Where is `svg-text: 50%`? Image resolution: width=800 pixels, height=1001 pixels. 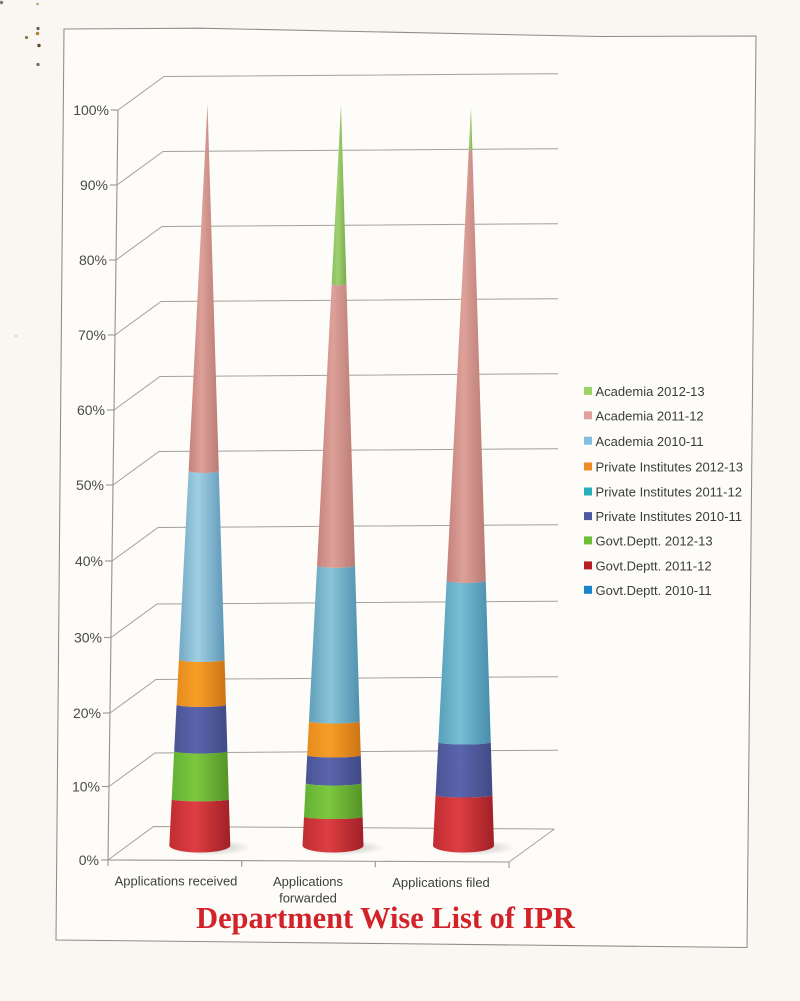 svg-text: 50% is located at coordinates (90, 485).